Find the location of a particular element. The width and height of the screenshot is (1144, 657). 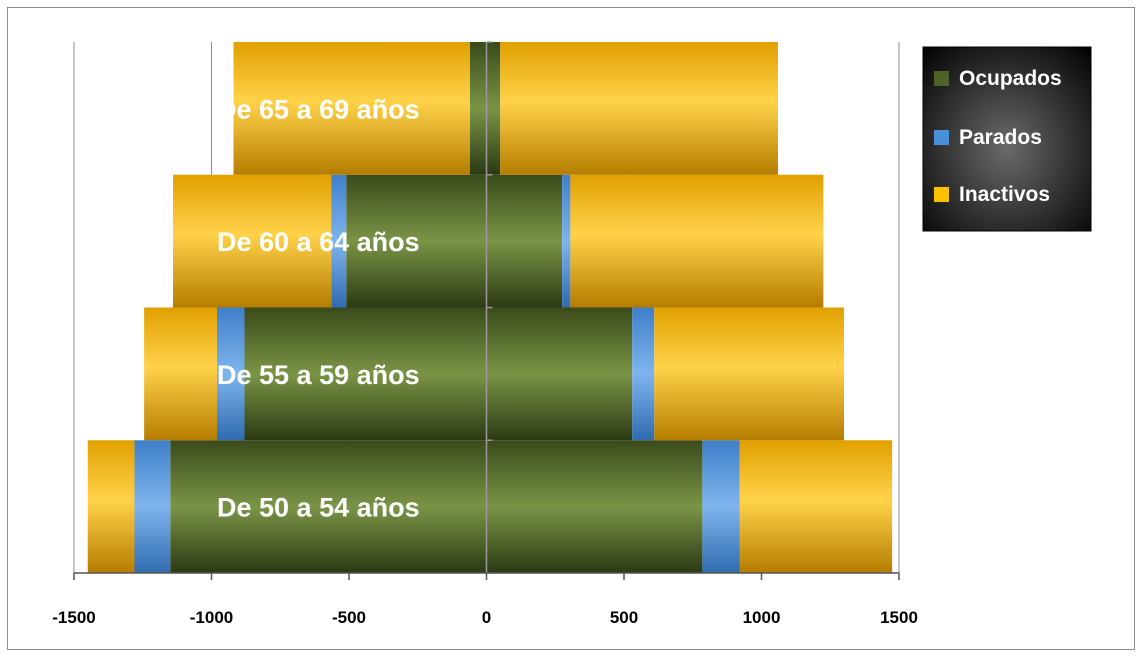

legend-label-parados: Parados is located at coordinates (1000, 137).